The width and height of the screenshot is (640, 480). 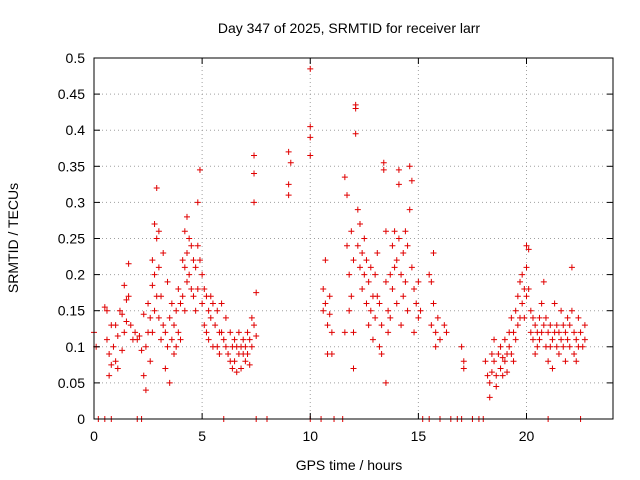 I want to click on x-tick-label: 0, so click(x=94, y=436).